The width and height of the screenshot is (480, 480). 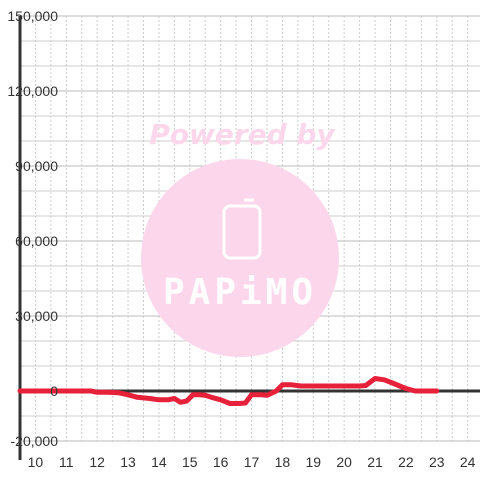 I want to click on x-tick-label: 14, so click(x=159, y=462).